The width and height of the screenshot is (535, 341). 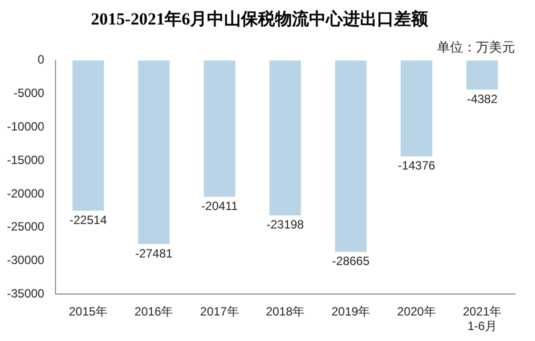 I want to click on y-tick-label: -5000, so click(x=29, y=93).